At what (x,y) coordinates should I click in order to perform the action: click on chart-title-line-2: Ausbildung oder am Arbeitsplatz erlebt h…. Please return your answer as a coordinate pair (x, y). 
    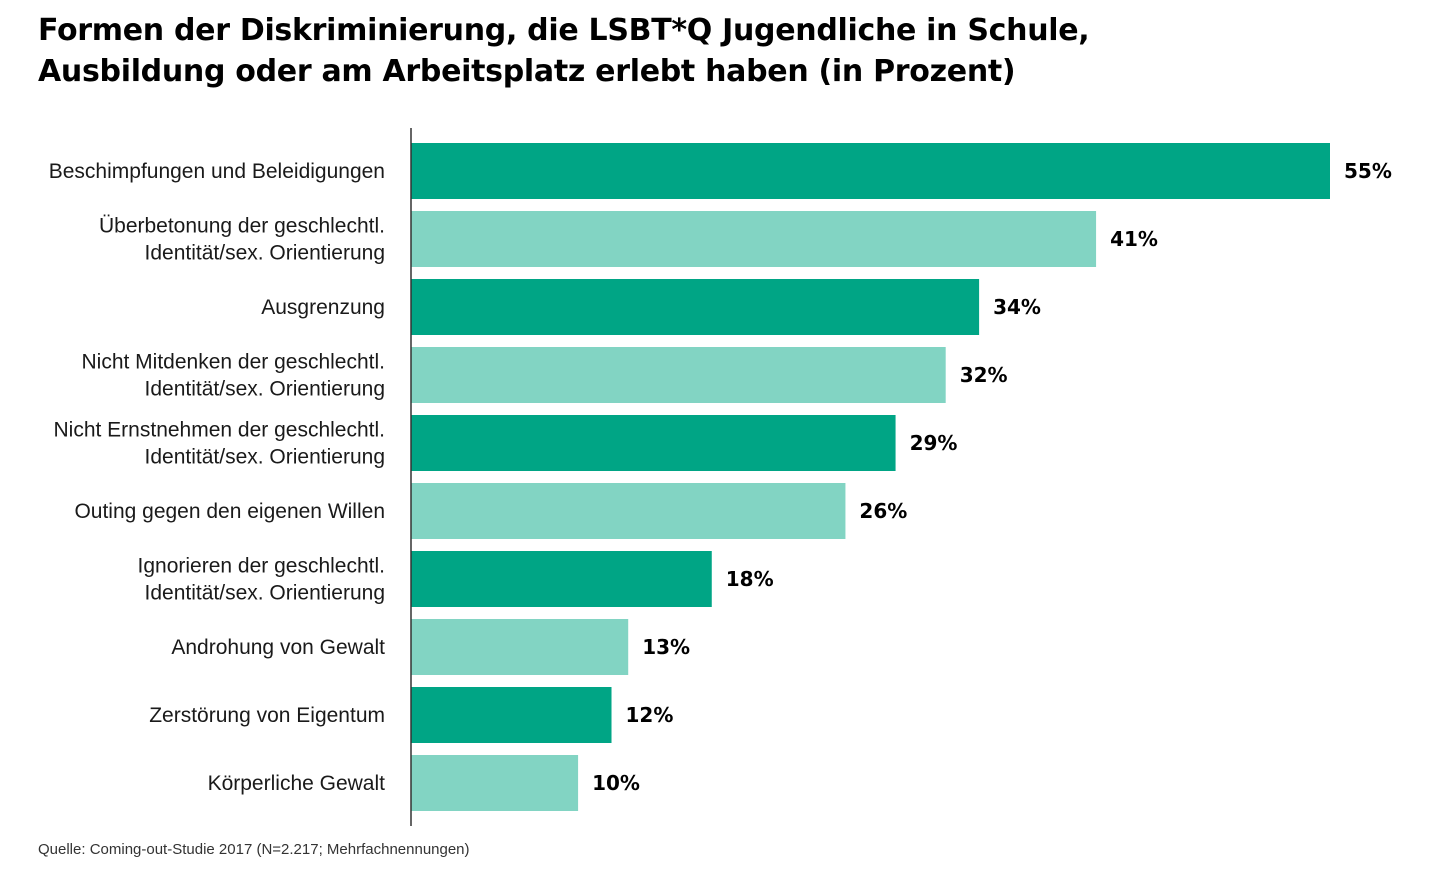
    Looking at the image, I should click on (527, 71).